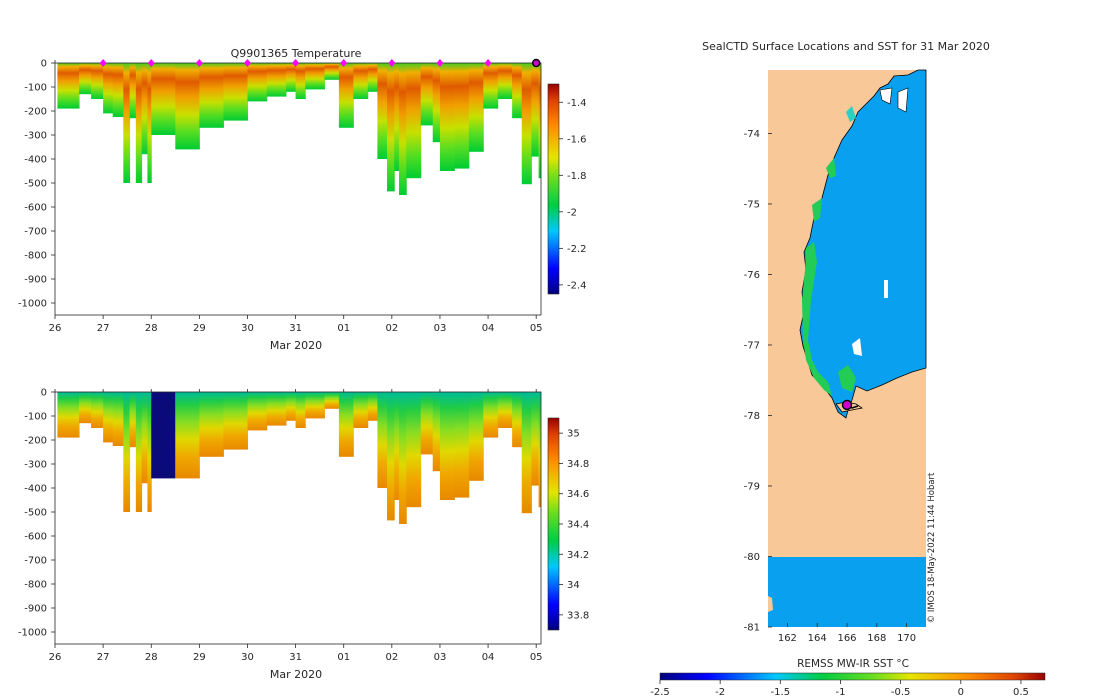 The width and height of the screenshot is (1100, 700). What do you see at coordinates (961, 692) in the screenshot?
I see `sst-colorbar-tick-label: 0` at bounding box center [961, 692].